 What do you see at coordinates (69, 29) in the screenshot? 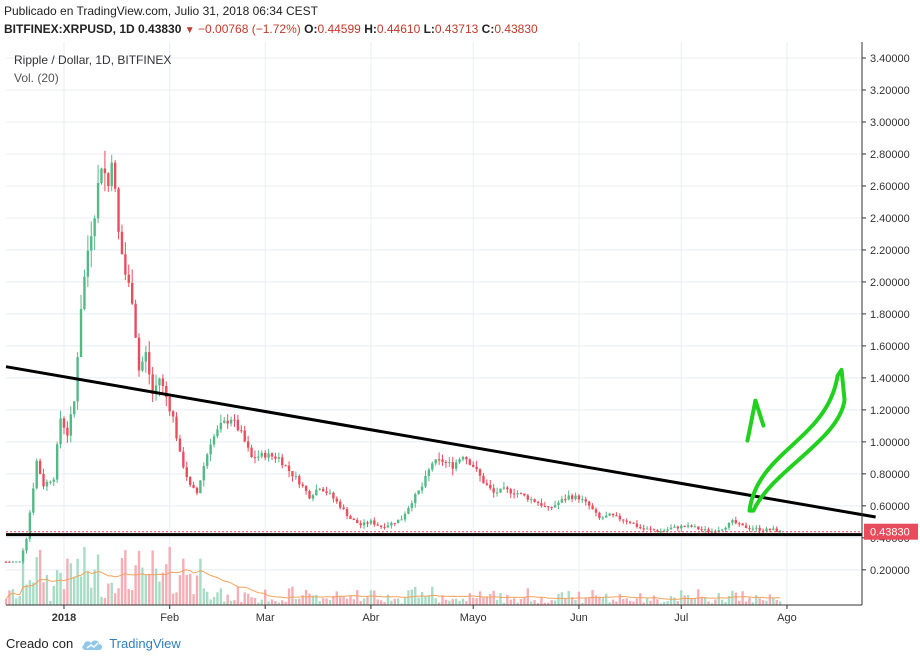
I see `symbol-label: BITFINEX:XRPUSD, 1D` at bounding box center [69, 29].